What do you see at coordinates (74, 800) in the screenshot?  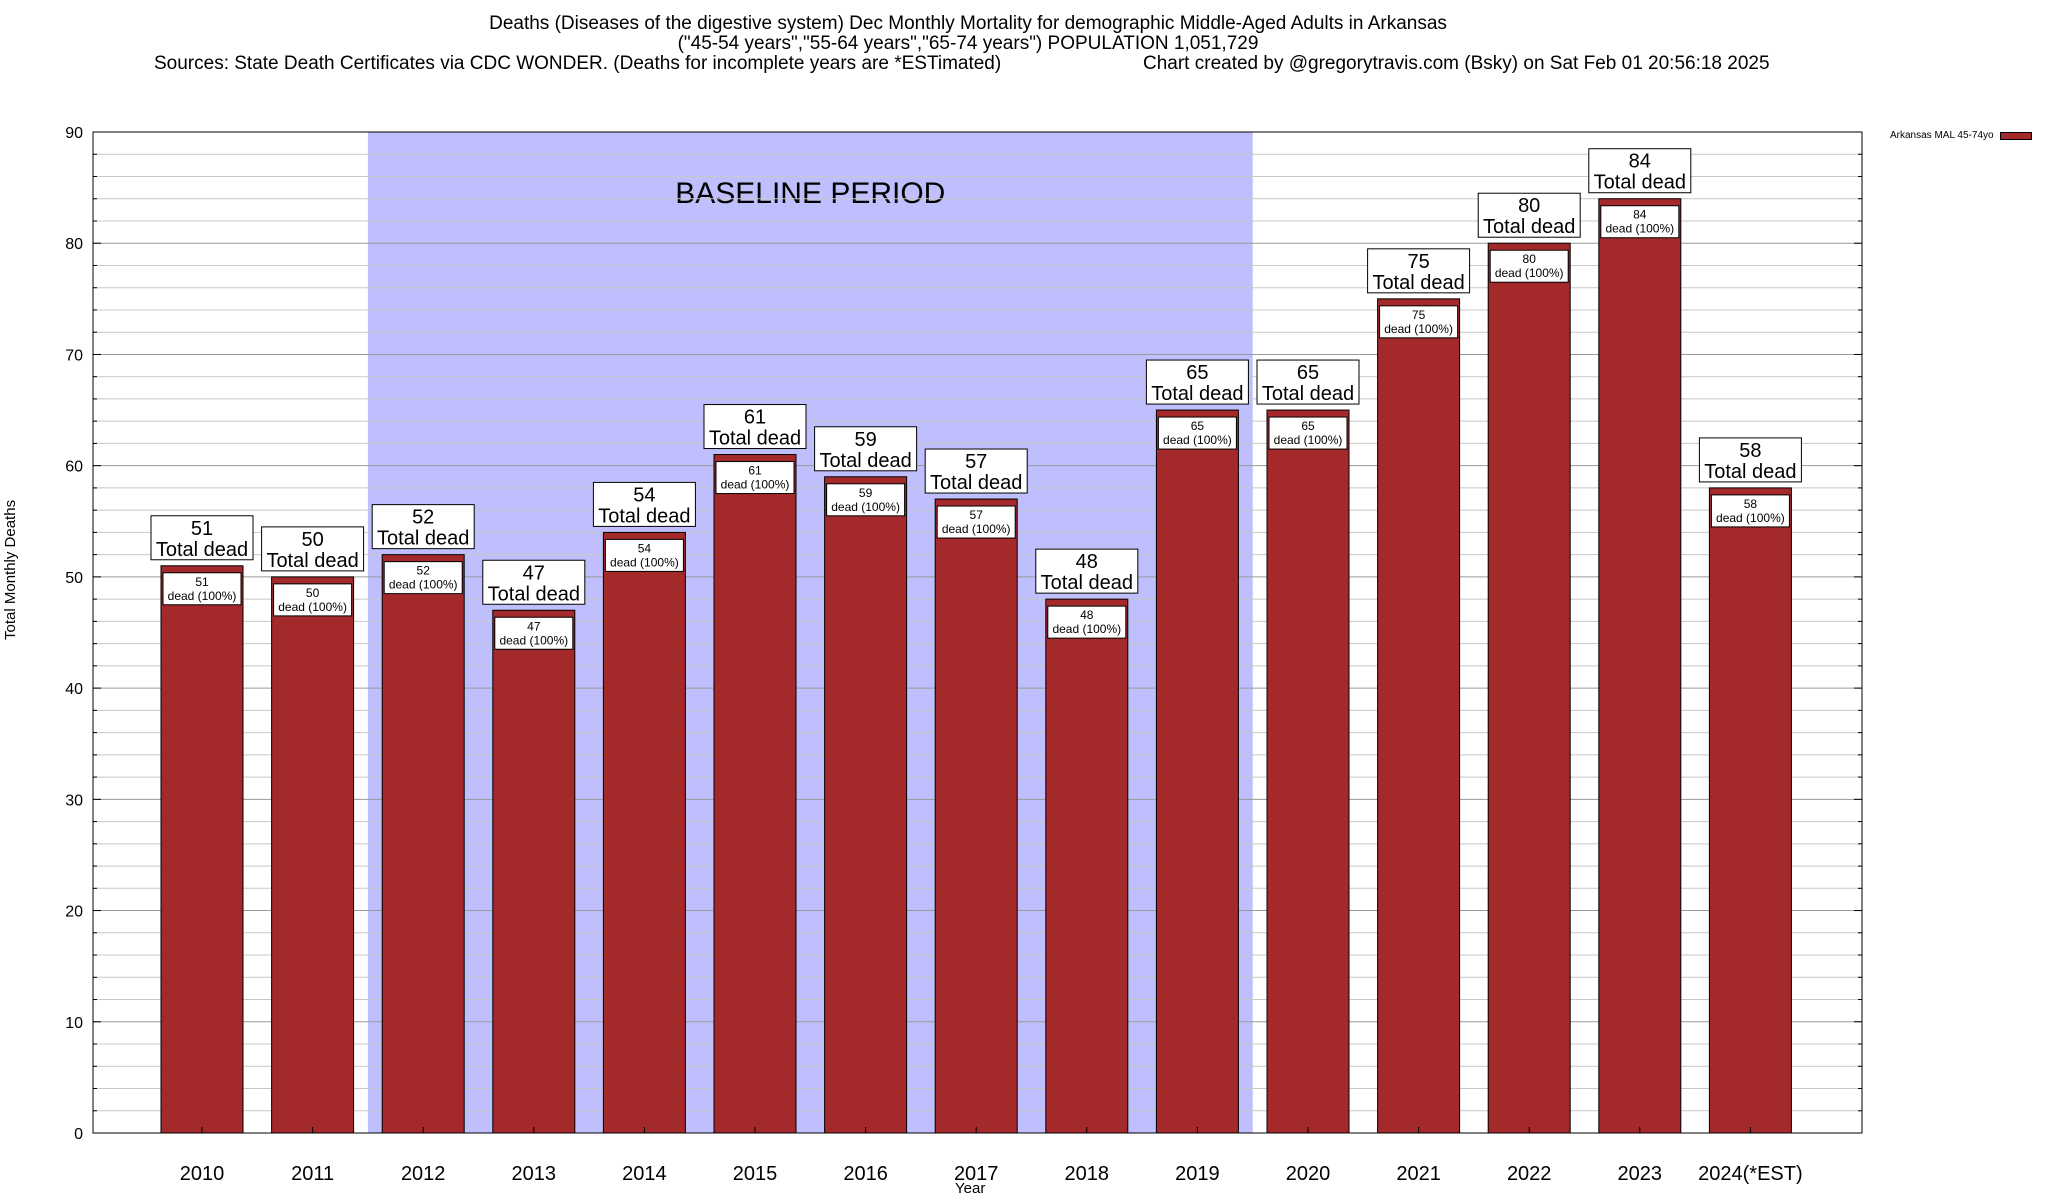 I see `y-tick-label: 30` at bounding box center [74, 800].